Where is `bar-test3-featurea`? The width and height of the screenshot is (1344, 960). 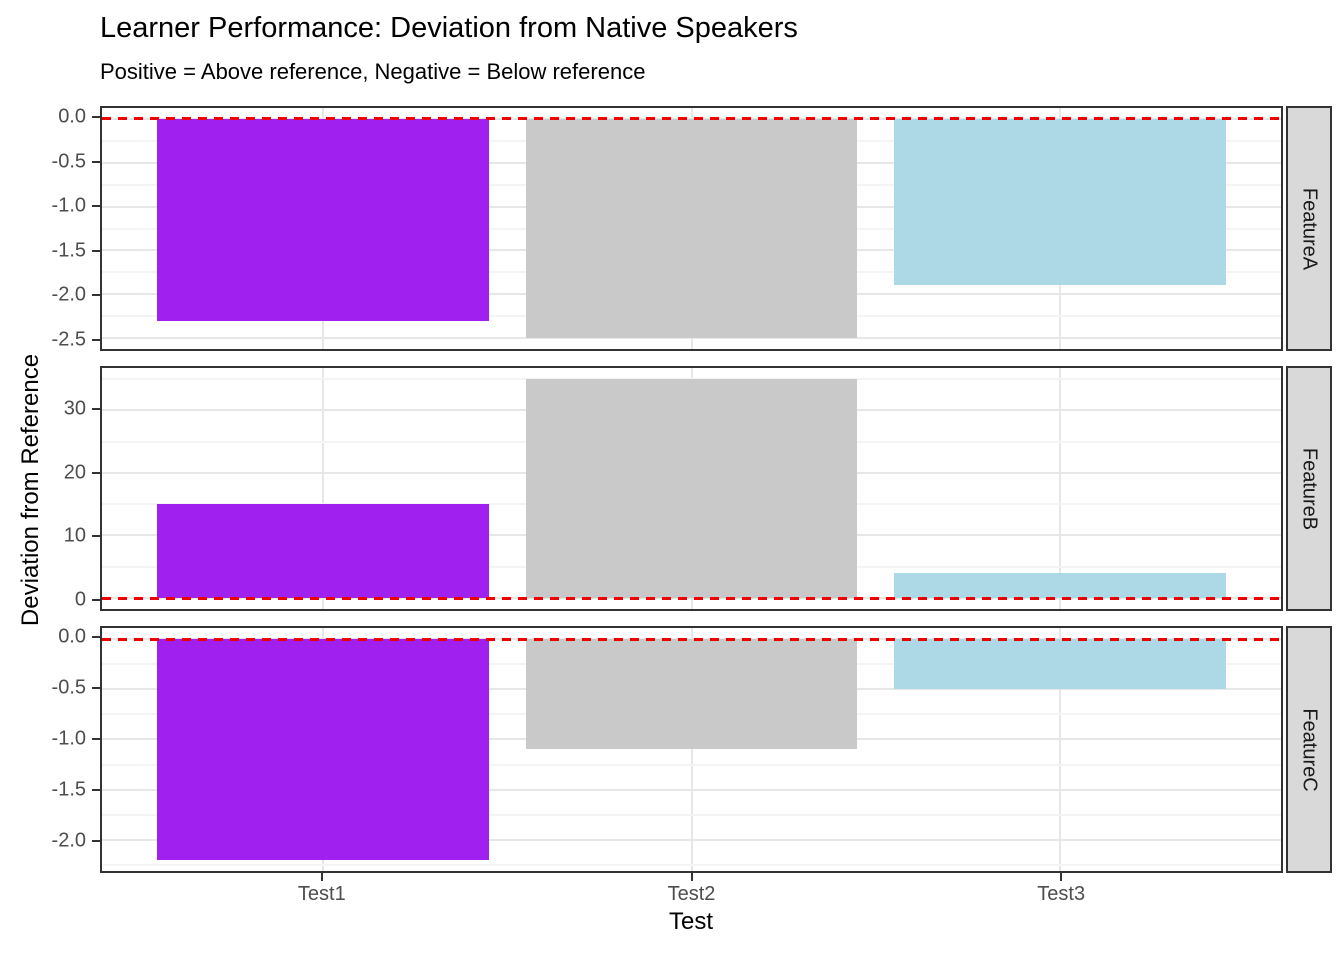 bar-test3-featurea is located at coordinates (1060, 202).